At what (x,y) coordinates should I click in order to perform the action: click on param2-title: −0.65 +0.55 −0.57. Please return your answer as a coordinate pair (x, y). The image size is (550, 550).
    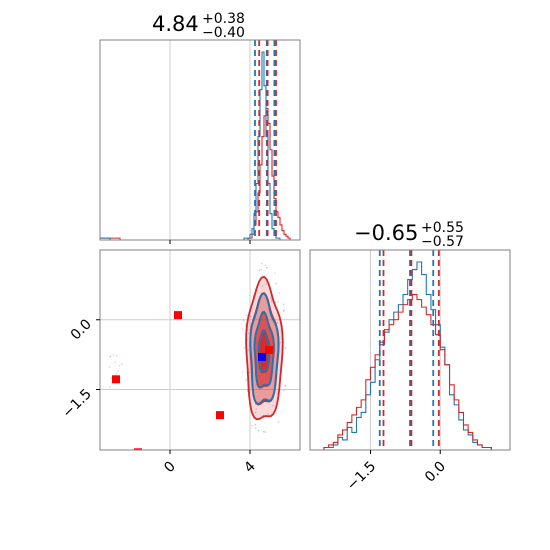
    Looking at the image, I should click on (409, 235).